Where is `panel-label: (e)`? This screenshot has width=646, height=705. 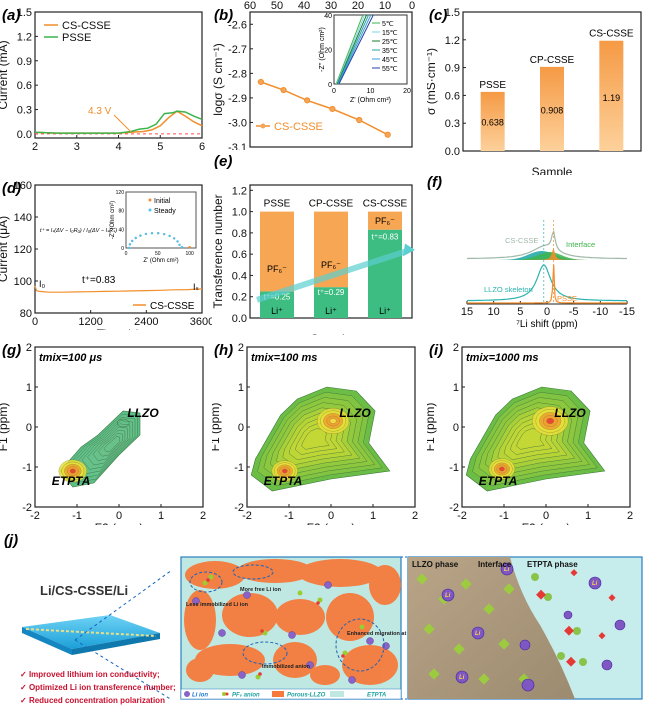
panel-label: (e) is located at coordinates (223, 161).